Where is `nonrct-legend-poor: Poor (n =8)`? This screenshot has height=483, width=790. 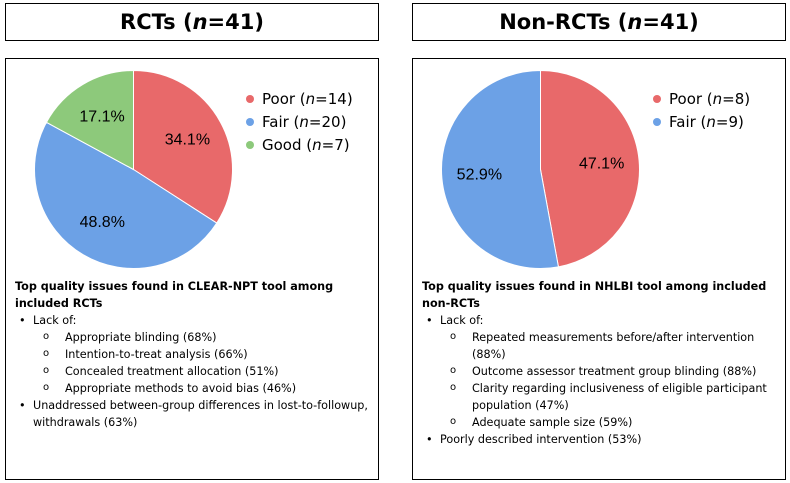 nonrct-legend-poor: Poor (n =8) is located at coordinates (701, 98).